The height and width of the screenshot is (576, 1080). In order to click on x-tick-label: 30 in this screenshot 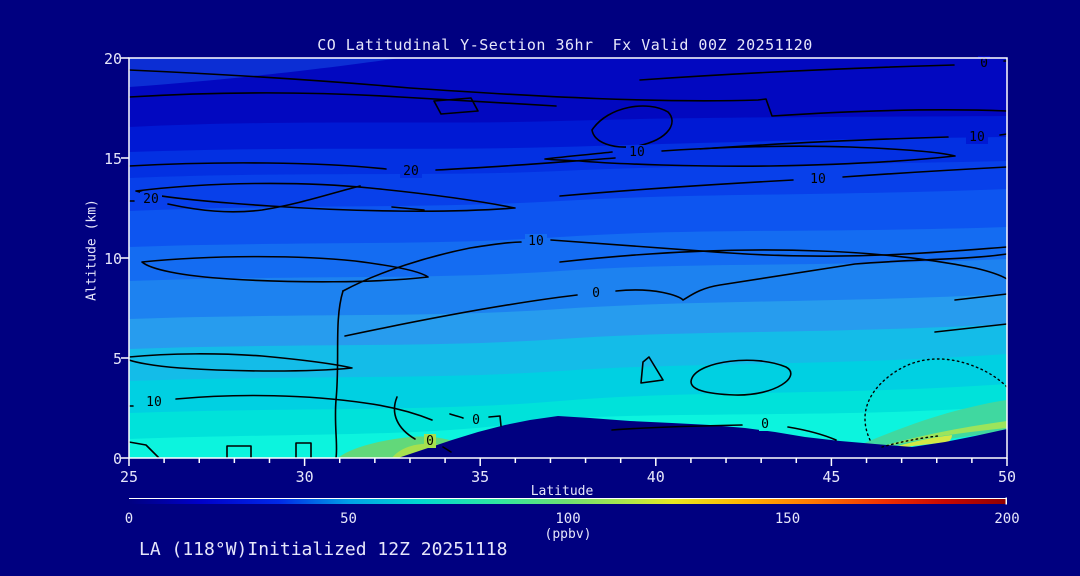, I will do `click(304, 477)`.